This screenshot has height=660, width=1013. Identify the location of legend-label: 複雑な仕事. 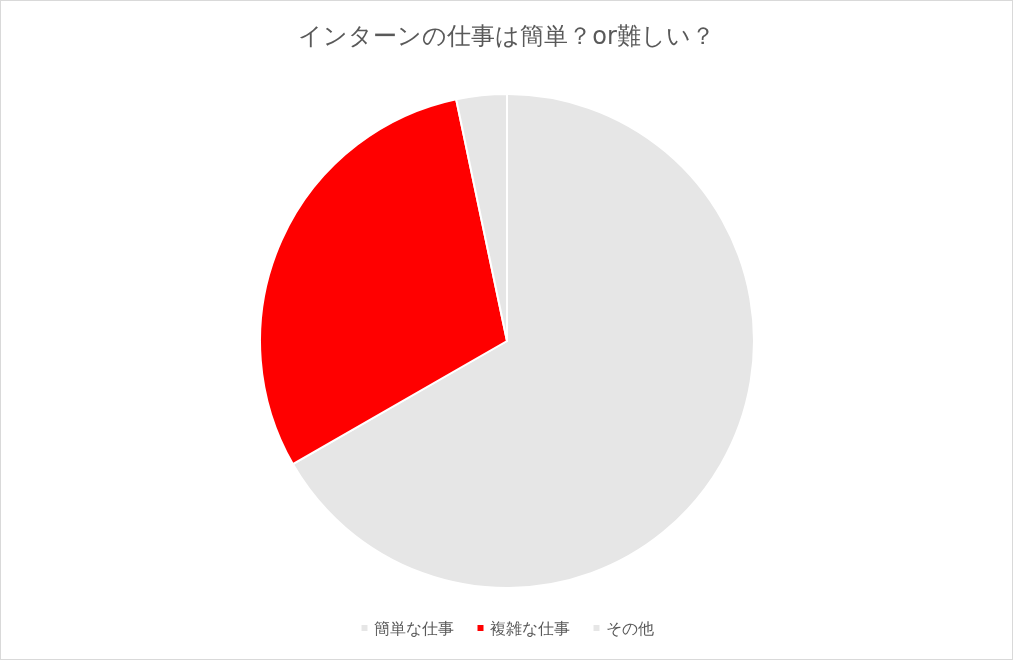
(529, 628).